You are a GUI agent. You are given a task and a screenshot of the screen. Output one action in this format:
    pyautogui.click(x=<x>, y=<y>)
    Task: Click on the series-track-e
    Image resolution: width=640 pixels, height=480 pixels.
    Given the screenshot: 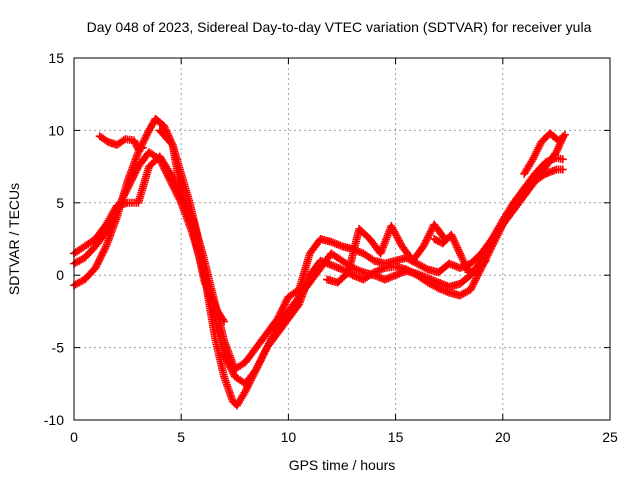 What is the action you would take?
    pyautogui.click(x=192, y=226)
    